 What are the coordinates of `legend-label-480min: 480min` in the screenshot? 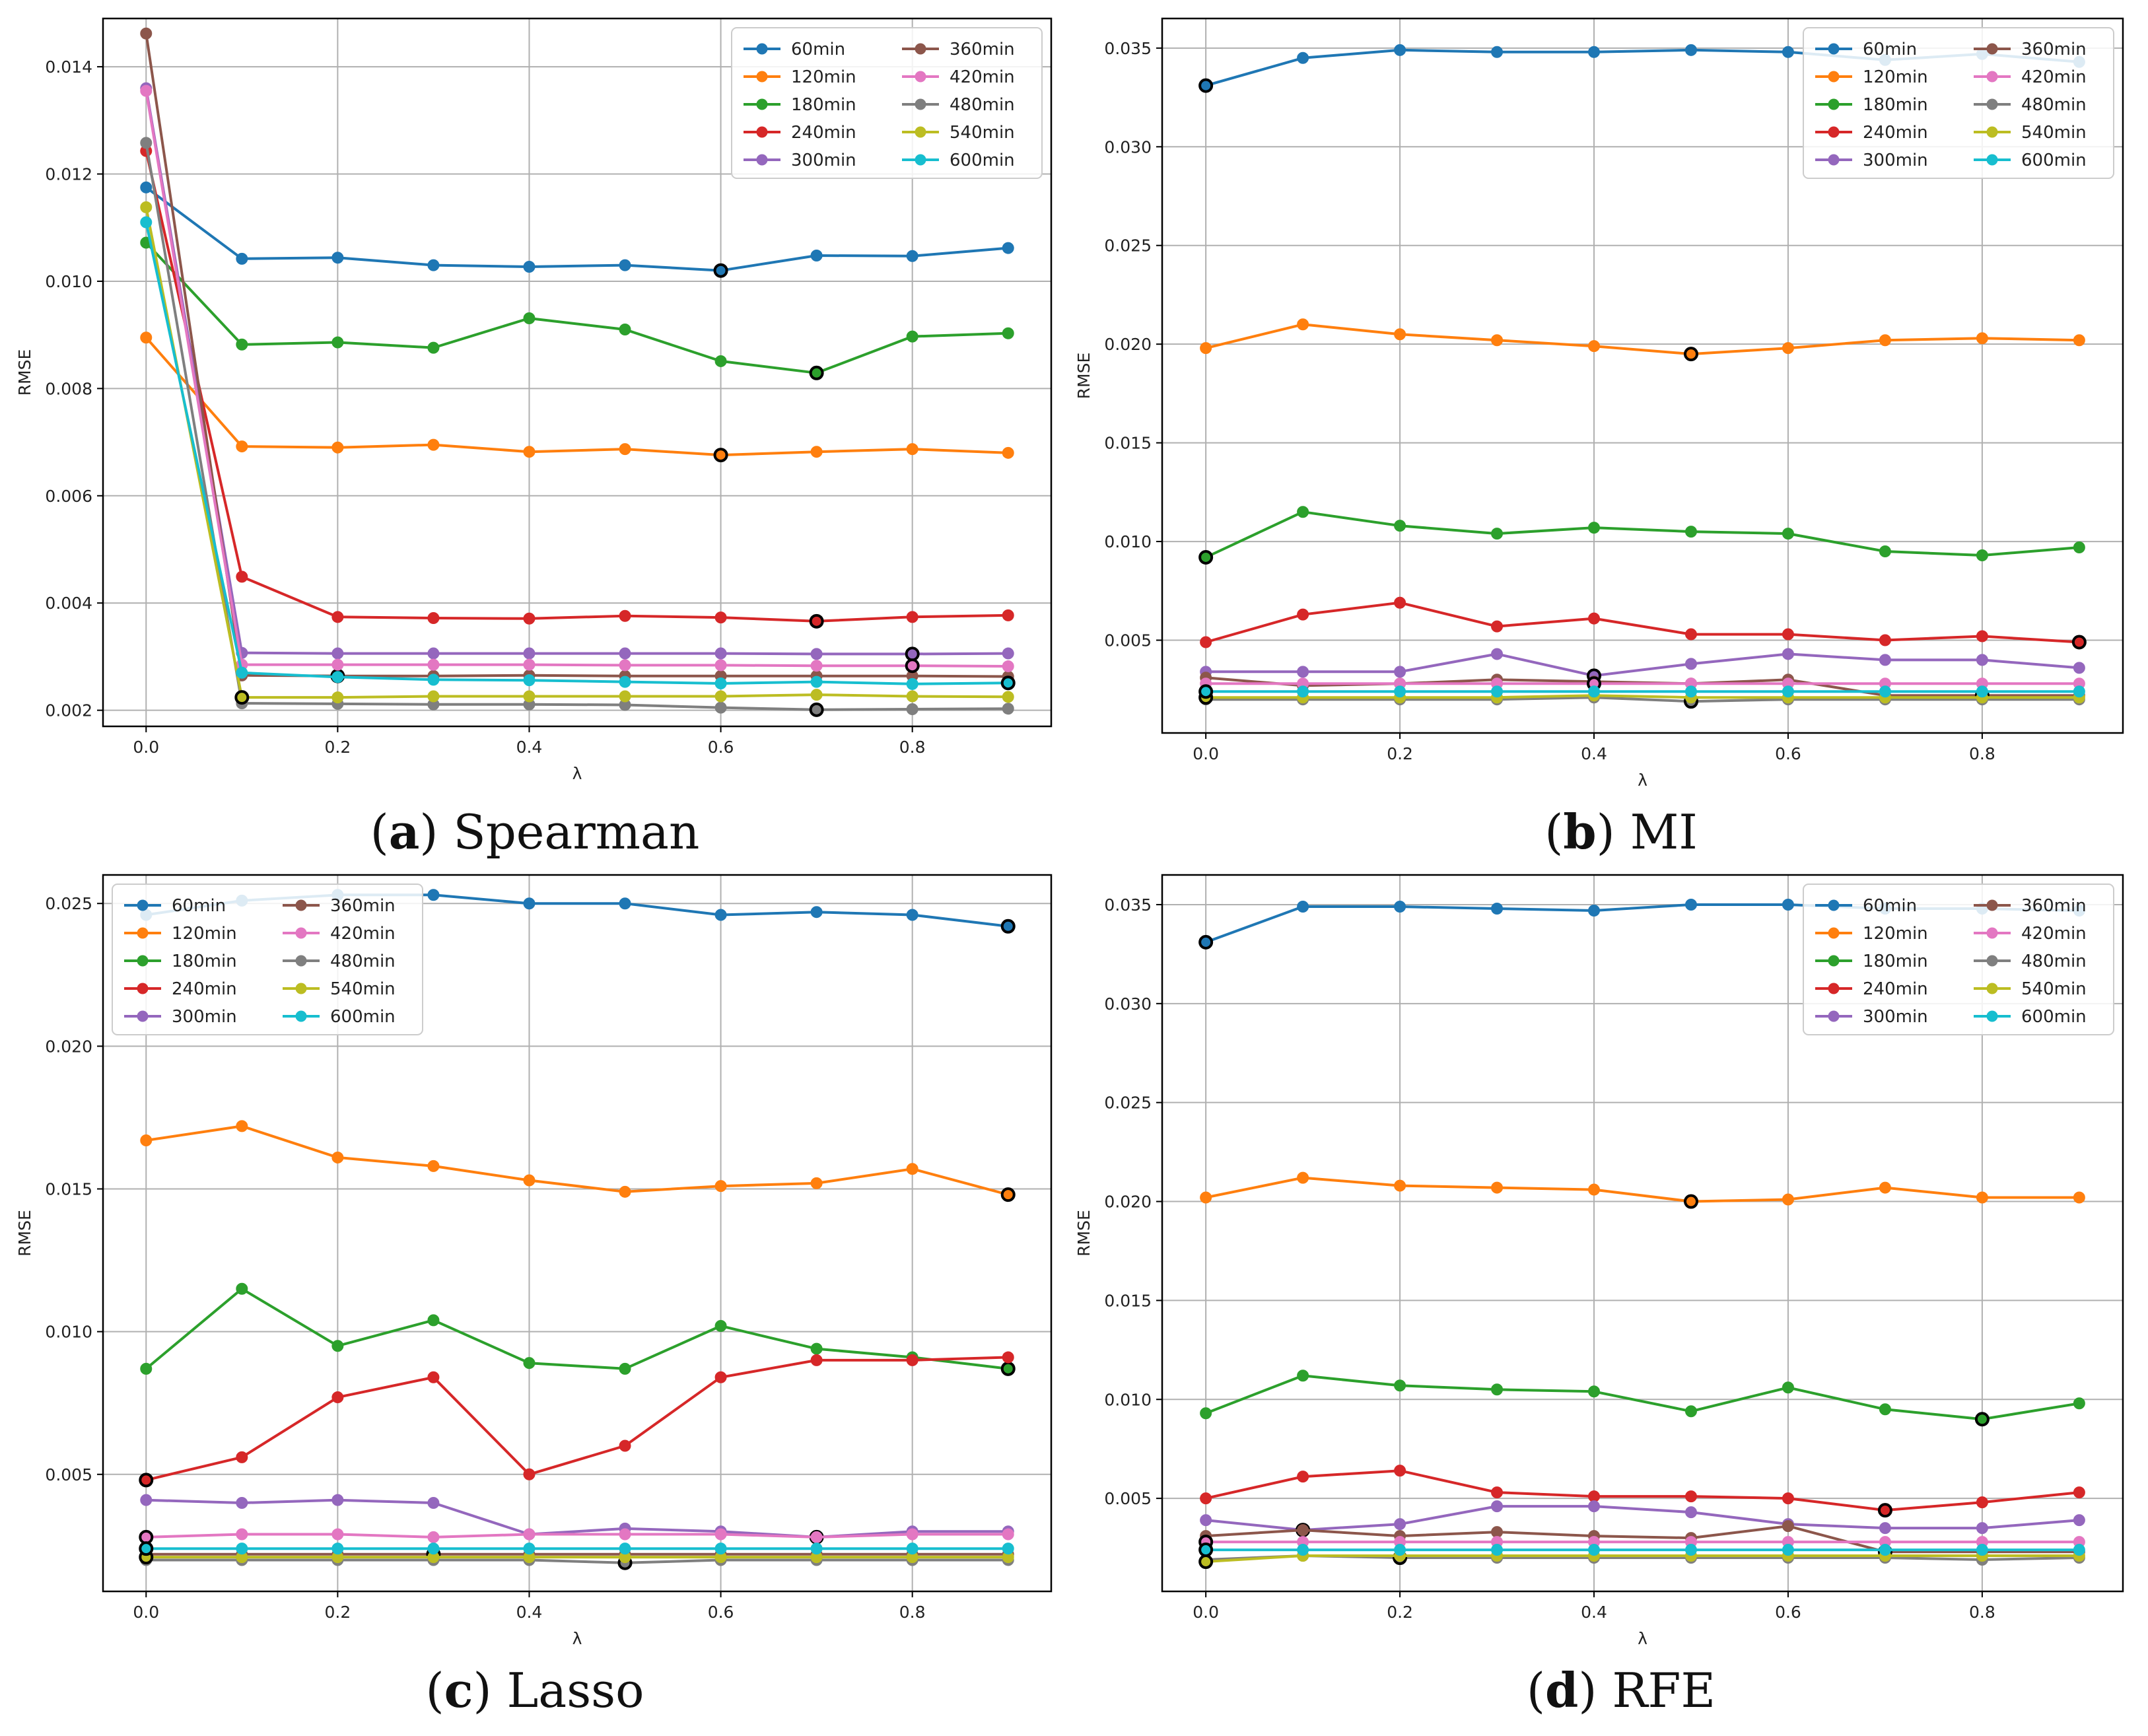 It's located at (2054, 961).